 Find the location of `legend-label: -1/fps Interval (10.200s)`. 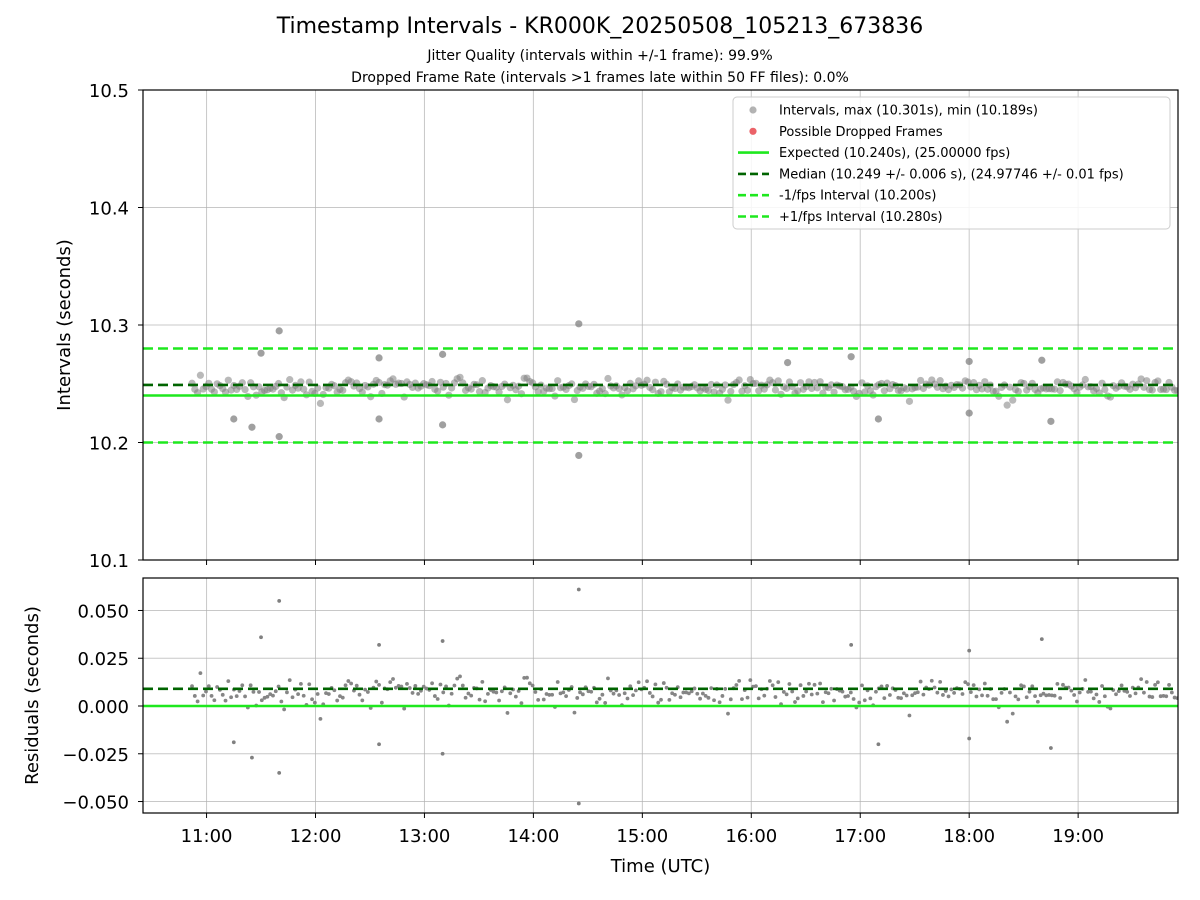

legend-label: -1/fps Interval (10.200s) is located at coordinates (857, 196).